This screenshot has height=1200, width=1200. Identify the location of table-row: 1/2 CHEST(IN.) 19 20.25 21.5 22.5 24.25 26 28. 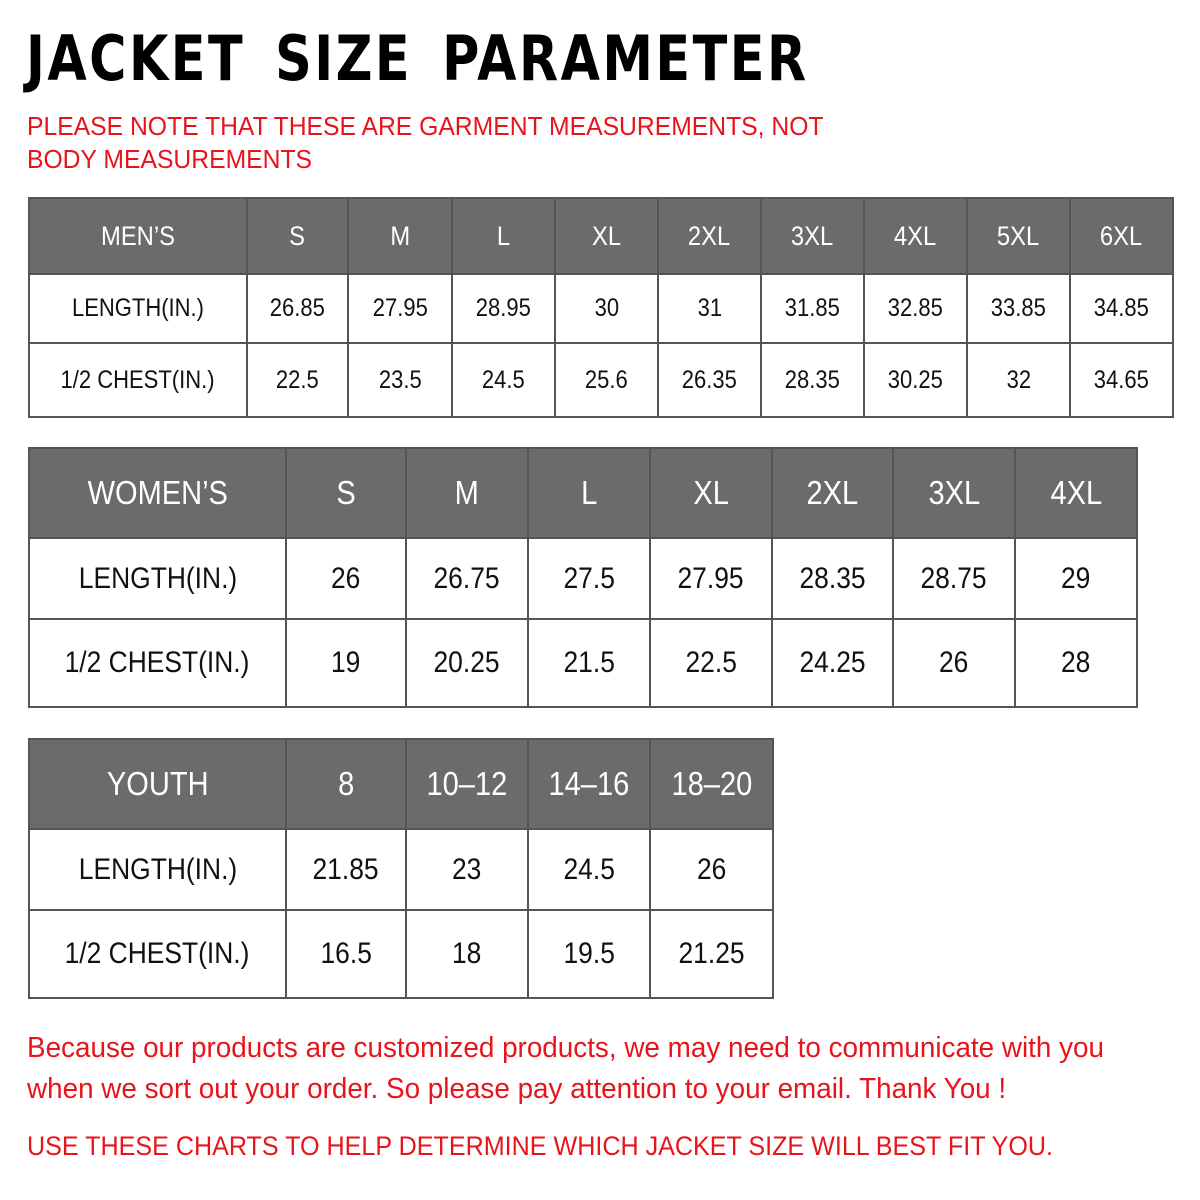
(583, 663).